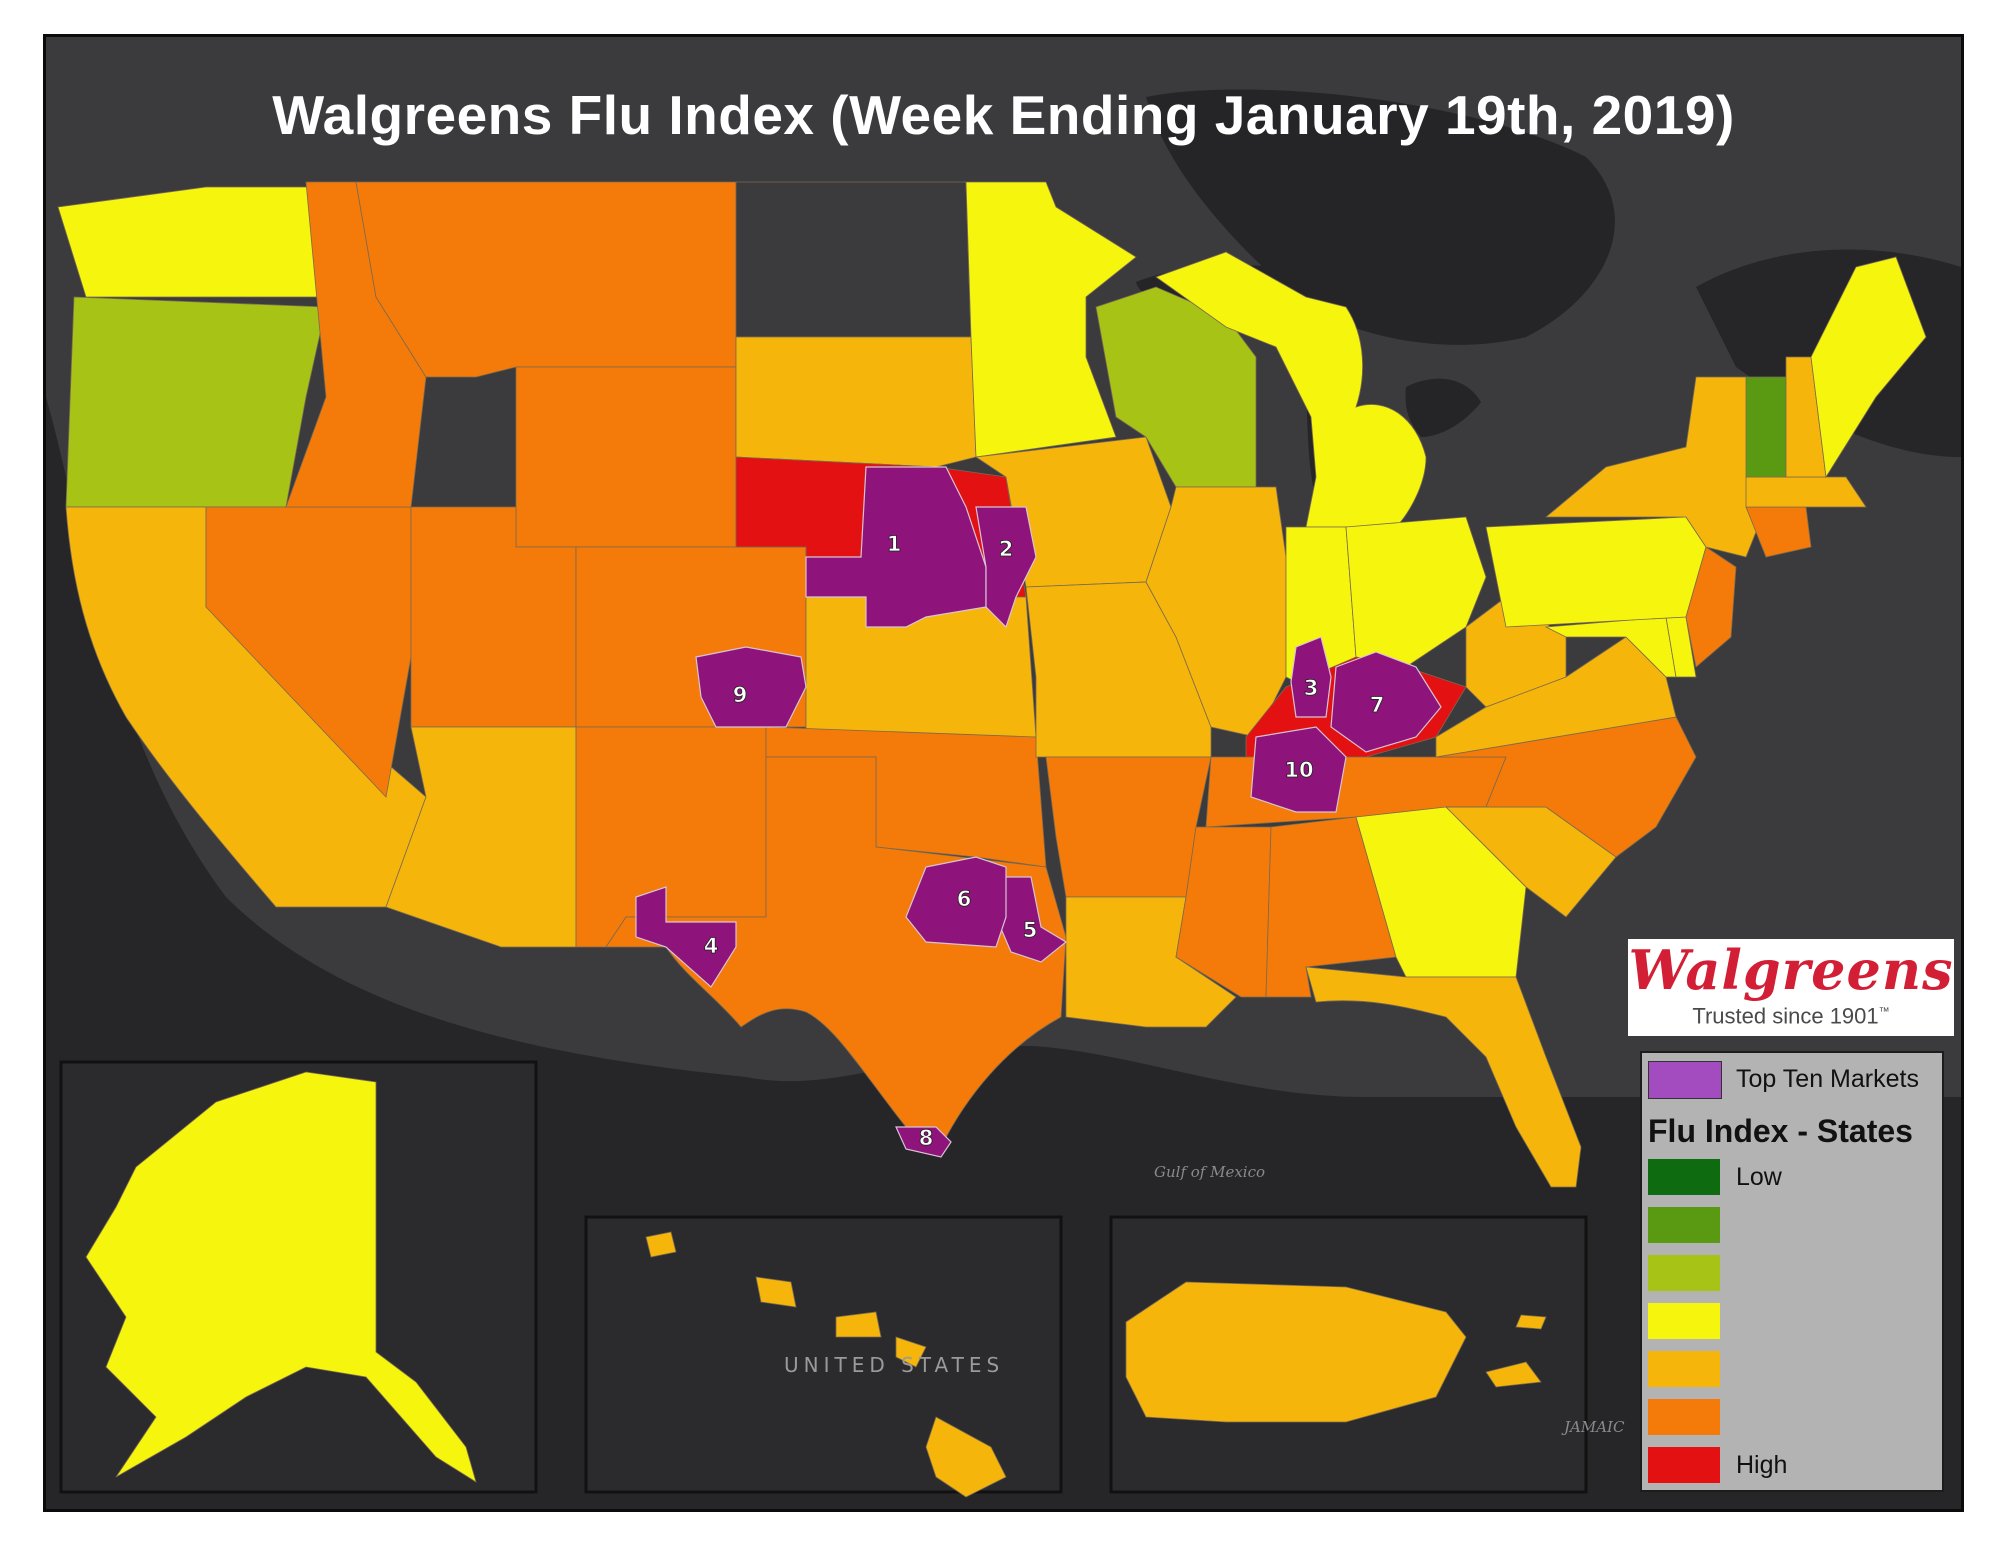 This screenshot has width=2000, height=1545. I want to click on level-7-swatch, so click(1684, 1465).